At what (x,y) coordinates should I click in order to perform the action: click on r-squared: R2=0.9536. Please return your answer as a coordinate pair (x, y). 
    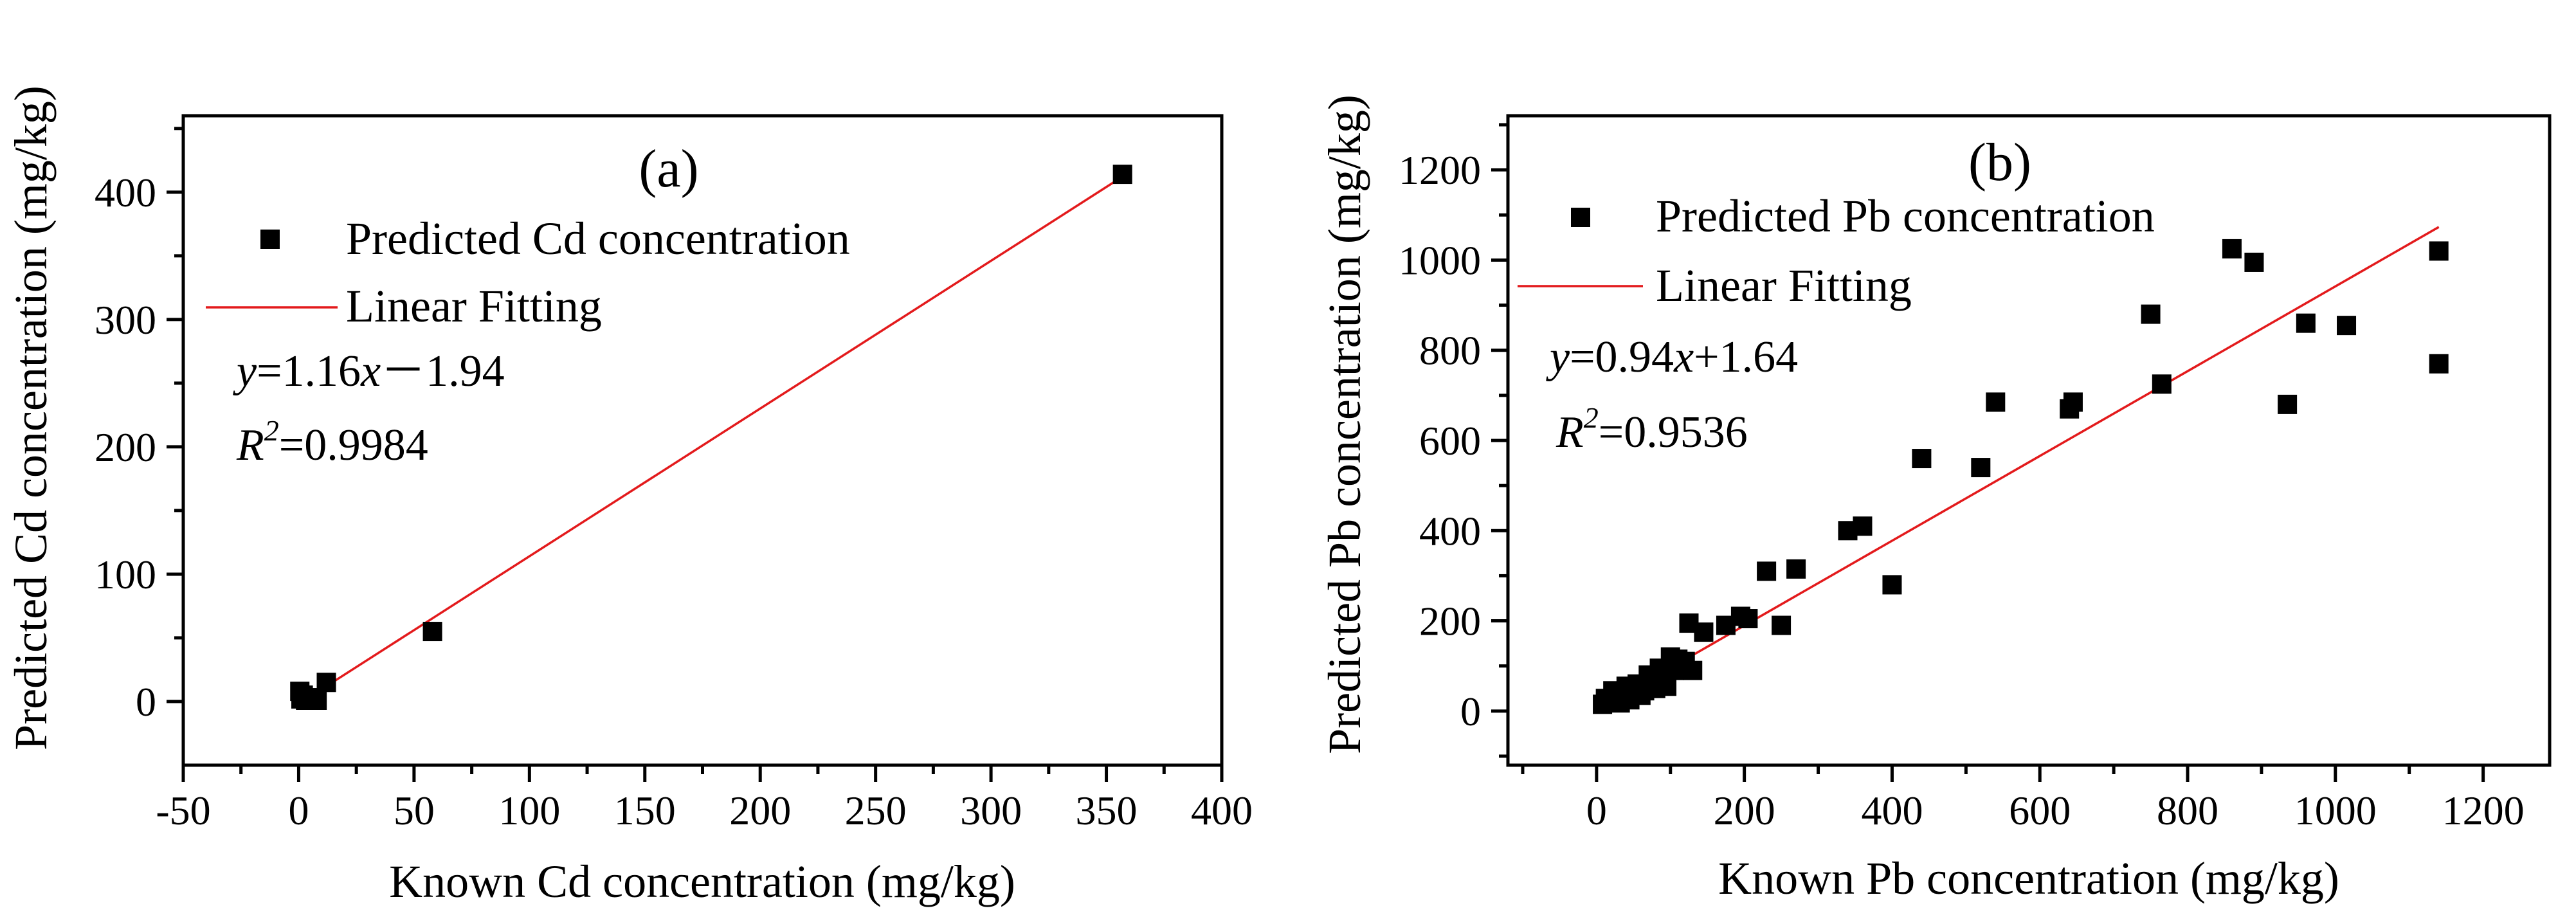
    Looking at the image, I should click on (1652, 429).